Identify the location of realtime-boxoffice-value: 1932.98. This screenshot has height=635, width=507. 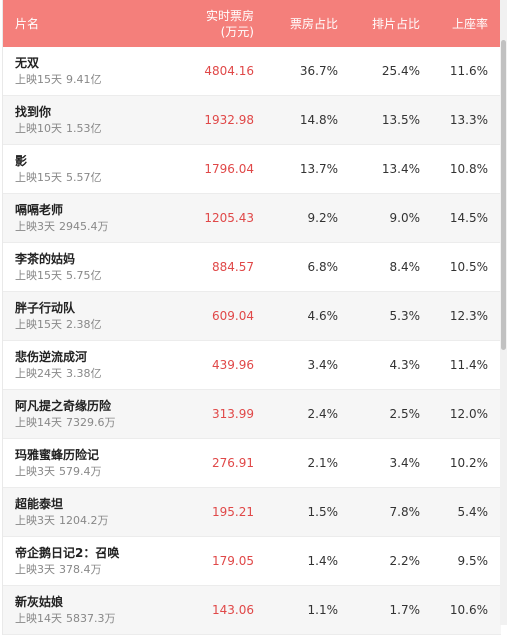
(229, 120).